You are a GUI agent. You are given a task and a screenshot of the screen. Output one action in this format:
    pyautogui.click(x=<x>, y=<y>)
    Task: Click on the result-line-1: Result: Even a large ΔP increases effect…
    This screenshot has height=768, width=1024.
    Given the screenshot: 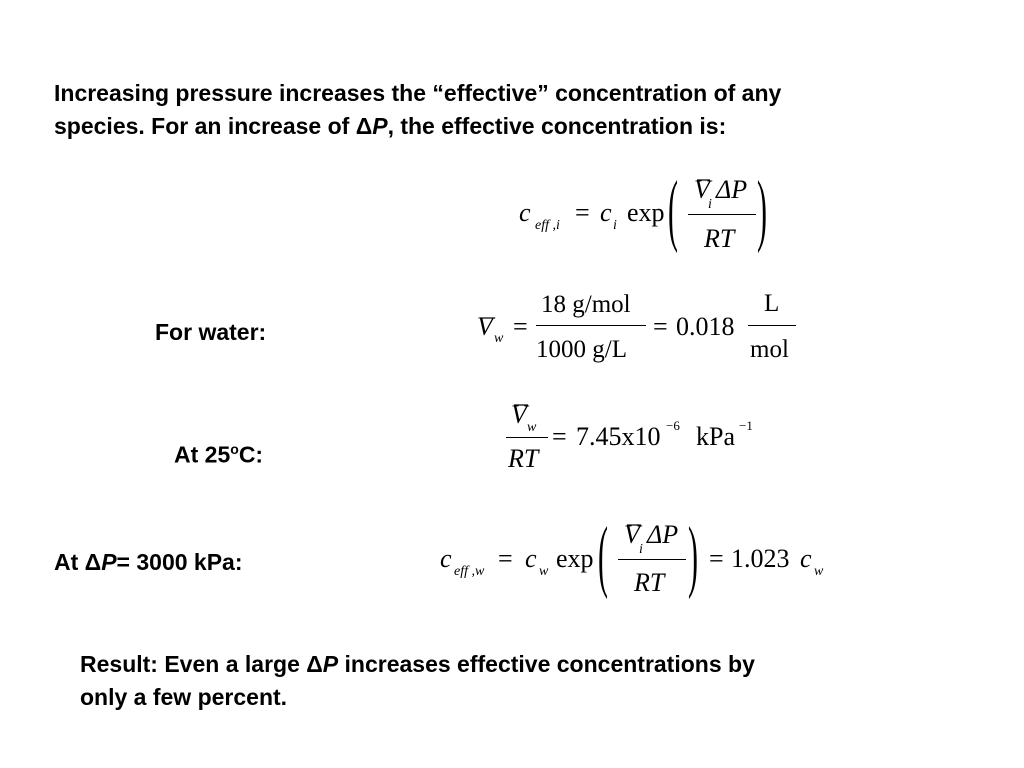 What is the action you would take?
    pyautogui.click(x=417, y=664)
    